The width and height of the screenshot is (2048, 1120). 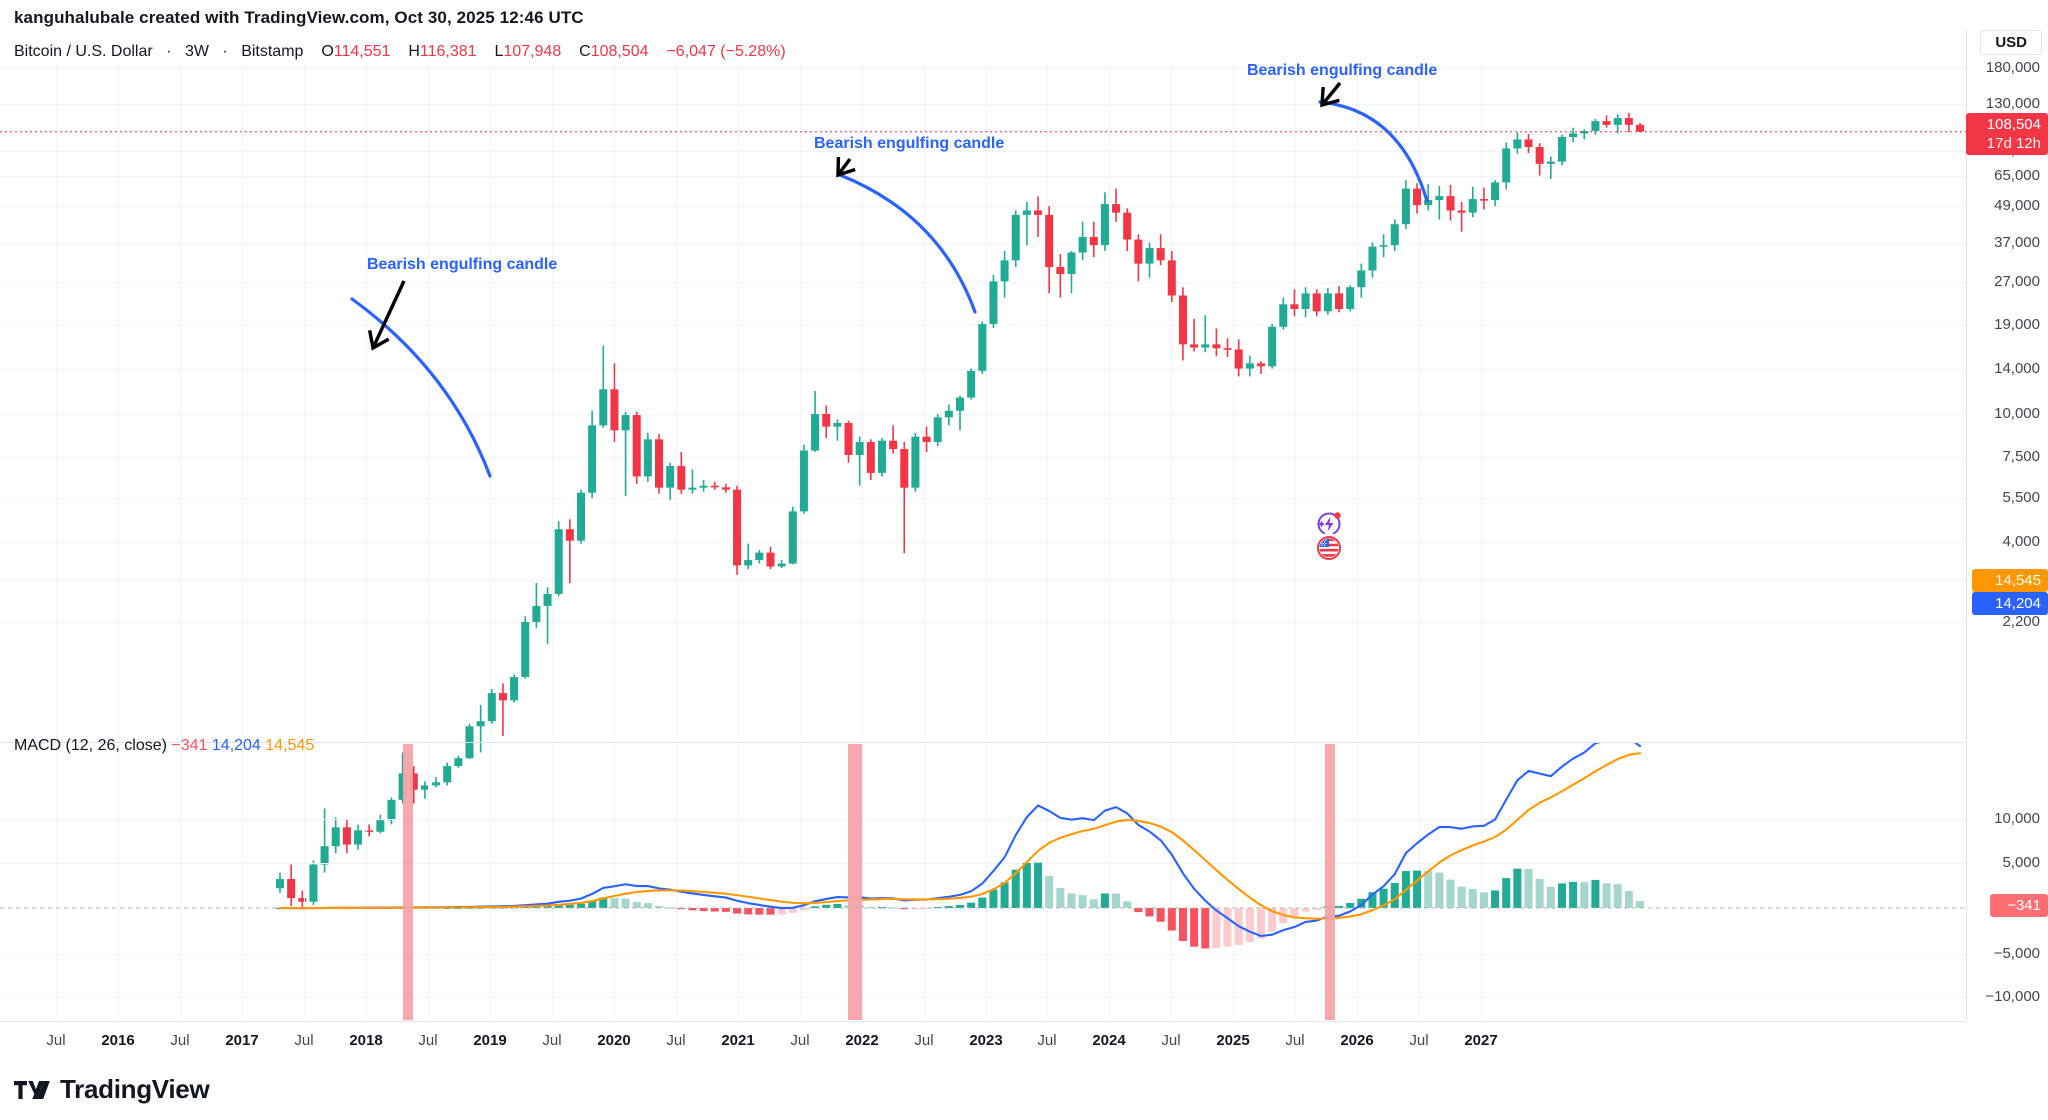 What do you see at coordinates (738, 1040) in the screenshot?
I see `time-tick-2021: 2021` at bounding box center [738, 1040].